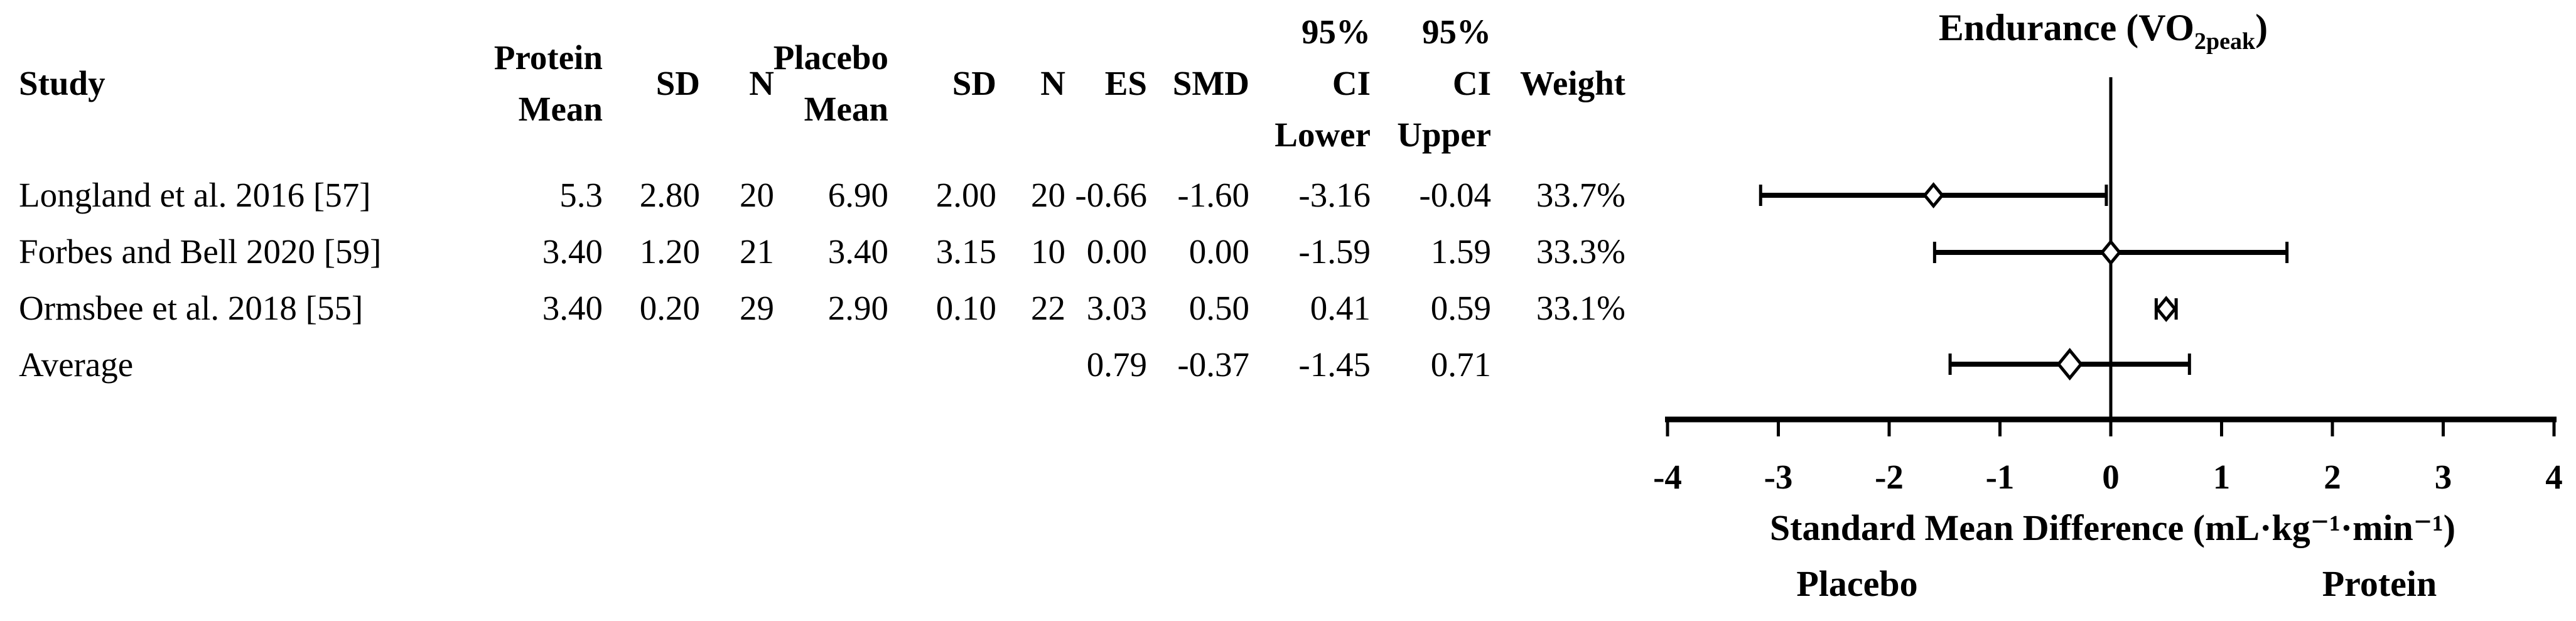  What do you see at coordinates (1778, 477) in the screenshot?
I see `x-axis-tick-label: -3` at bounding box center [1778, 477].